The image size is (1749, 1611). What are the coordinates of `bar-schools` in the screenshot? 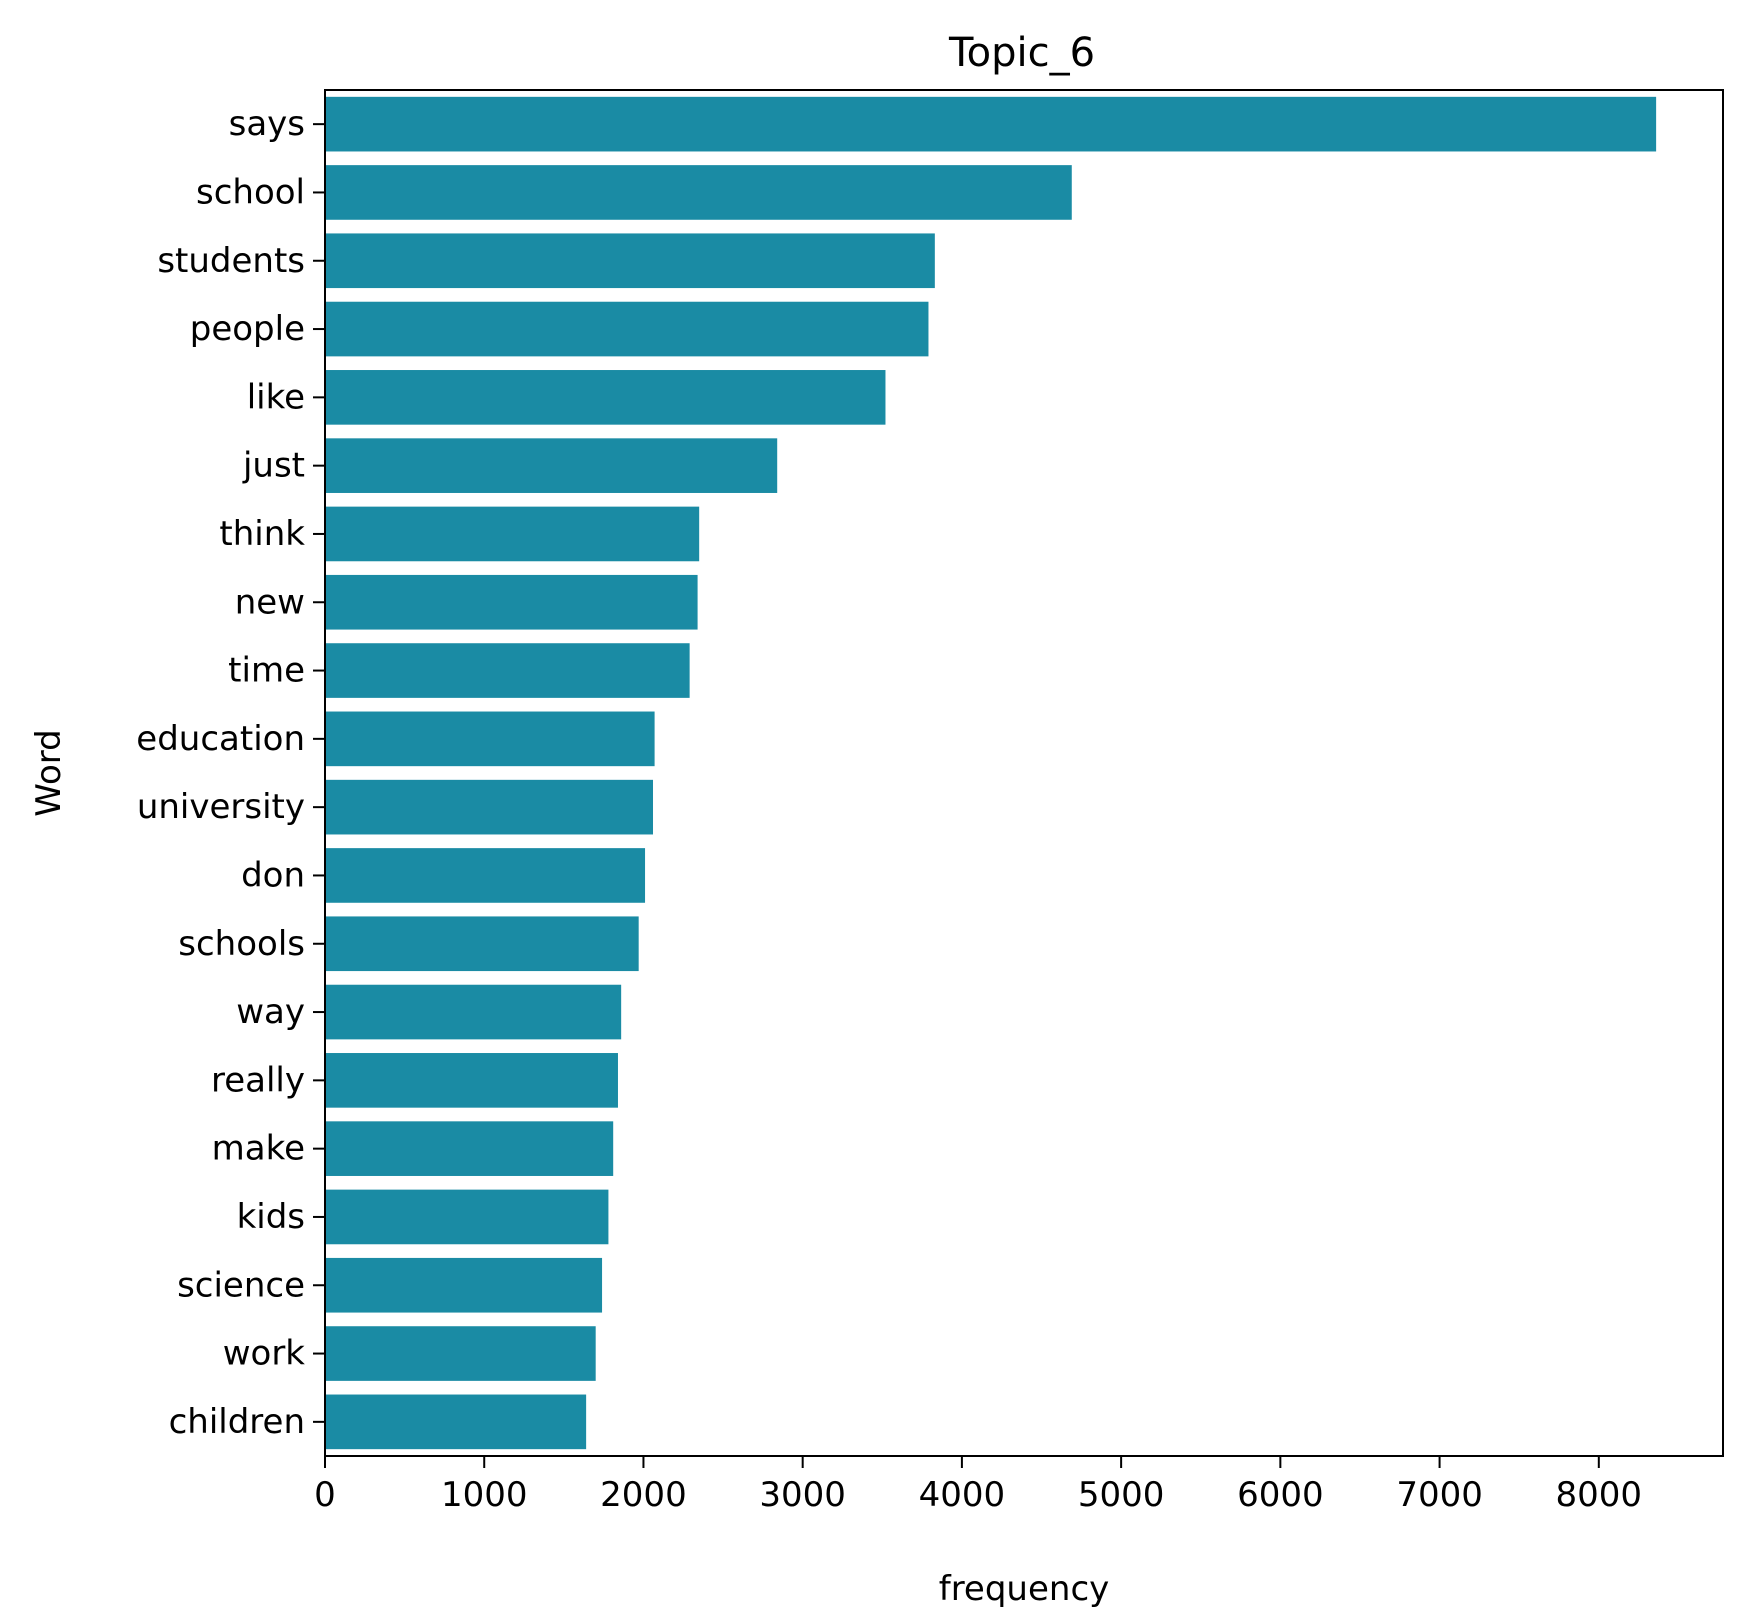 It's located at (482, 944).